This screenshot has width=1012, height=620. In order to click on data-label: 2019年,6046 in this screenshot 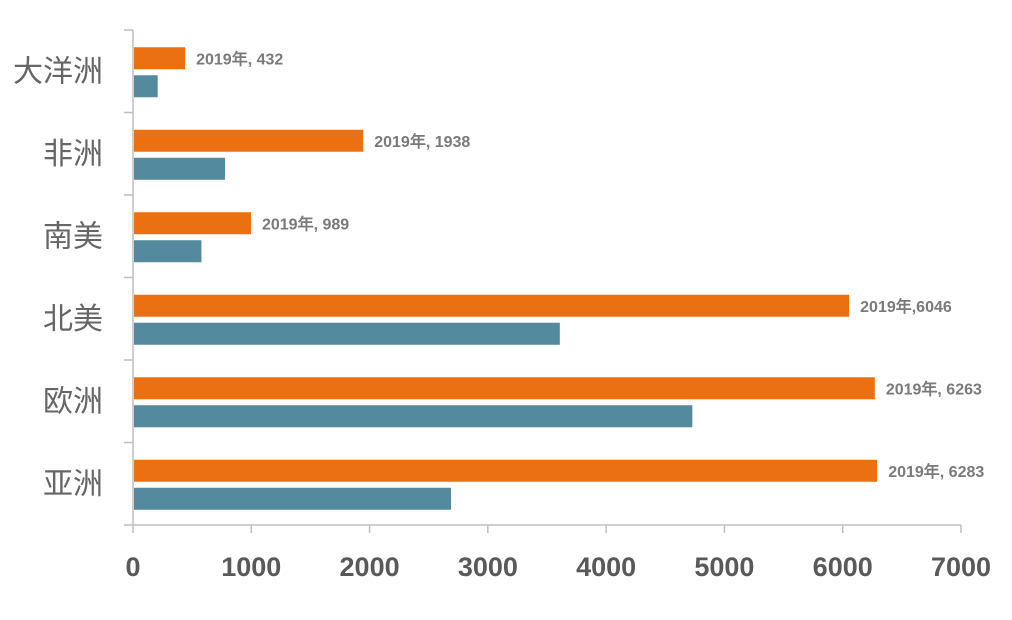, I will do `click(906, 306)`.